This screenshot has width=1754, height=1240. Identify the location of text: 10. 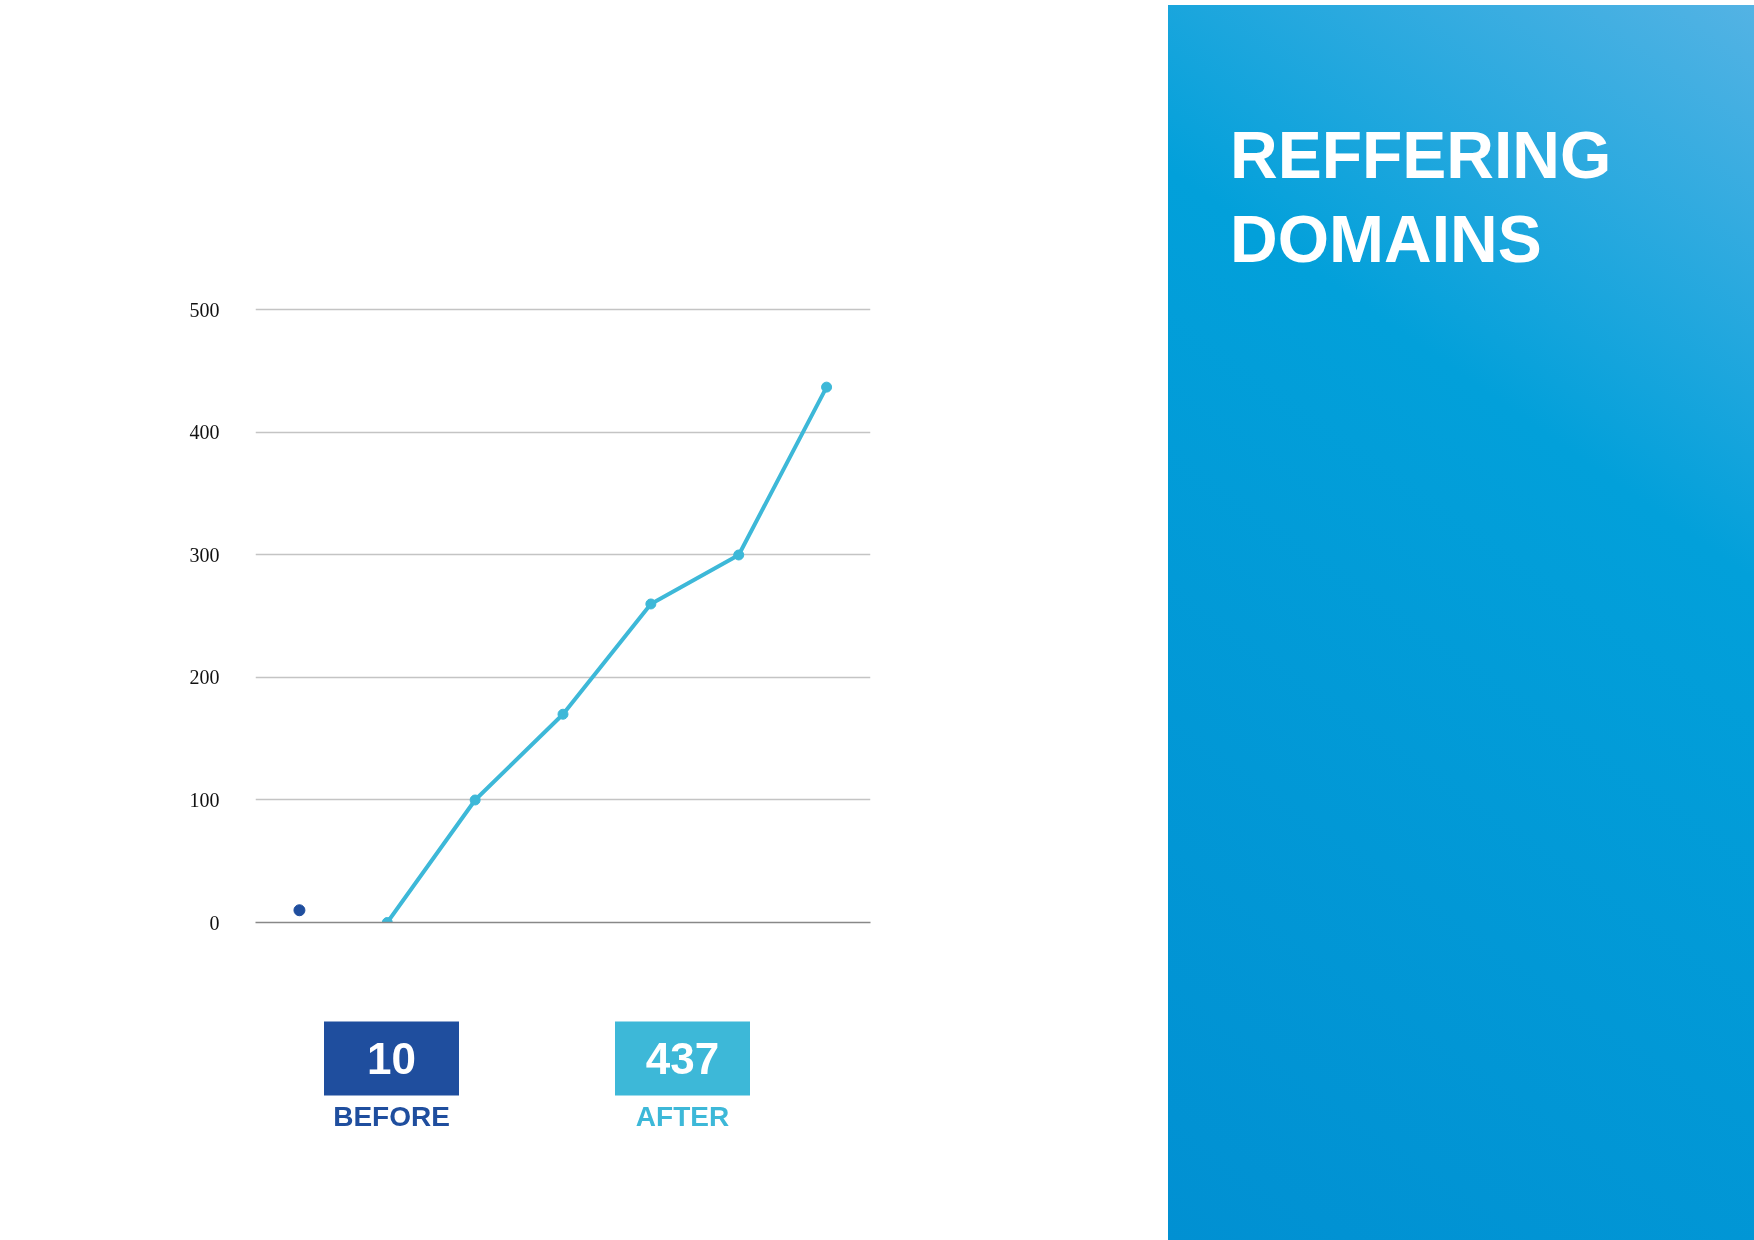
(391, 1058).